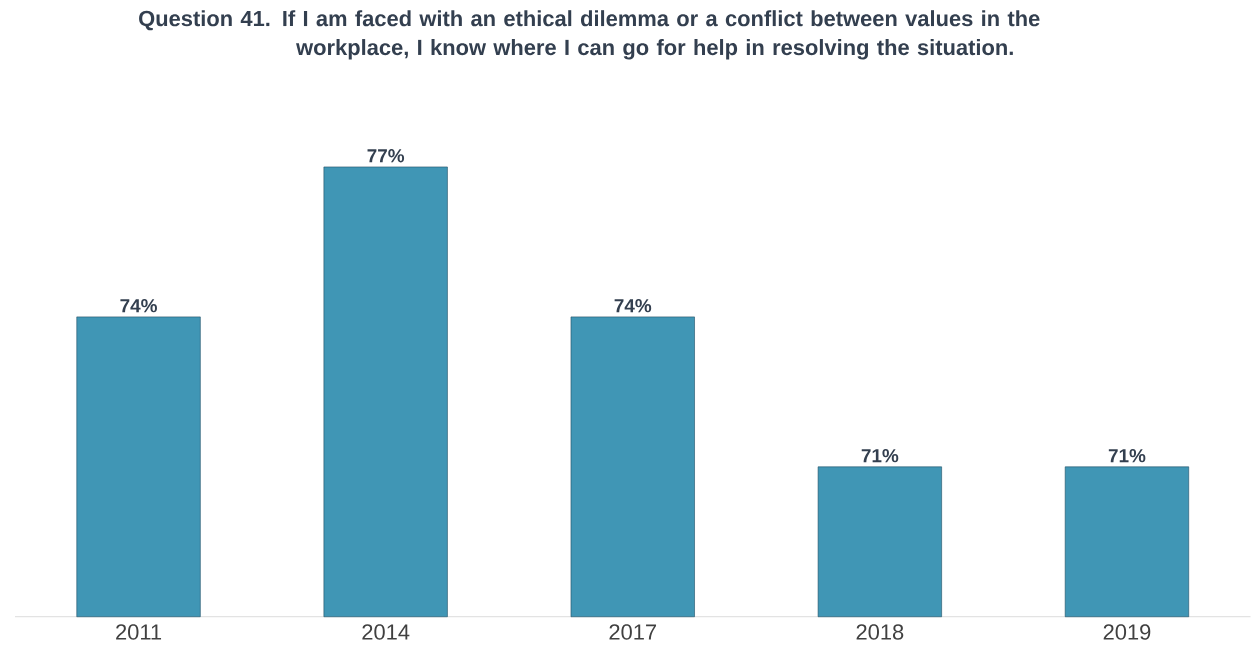  I want to click on x-tick-label: 2019, so click(1127, 632).